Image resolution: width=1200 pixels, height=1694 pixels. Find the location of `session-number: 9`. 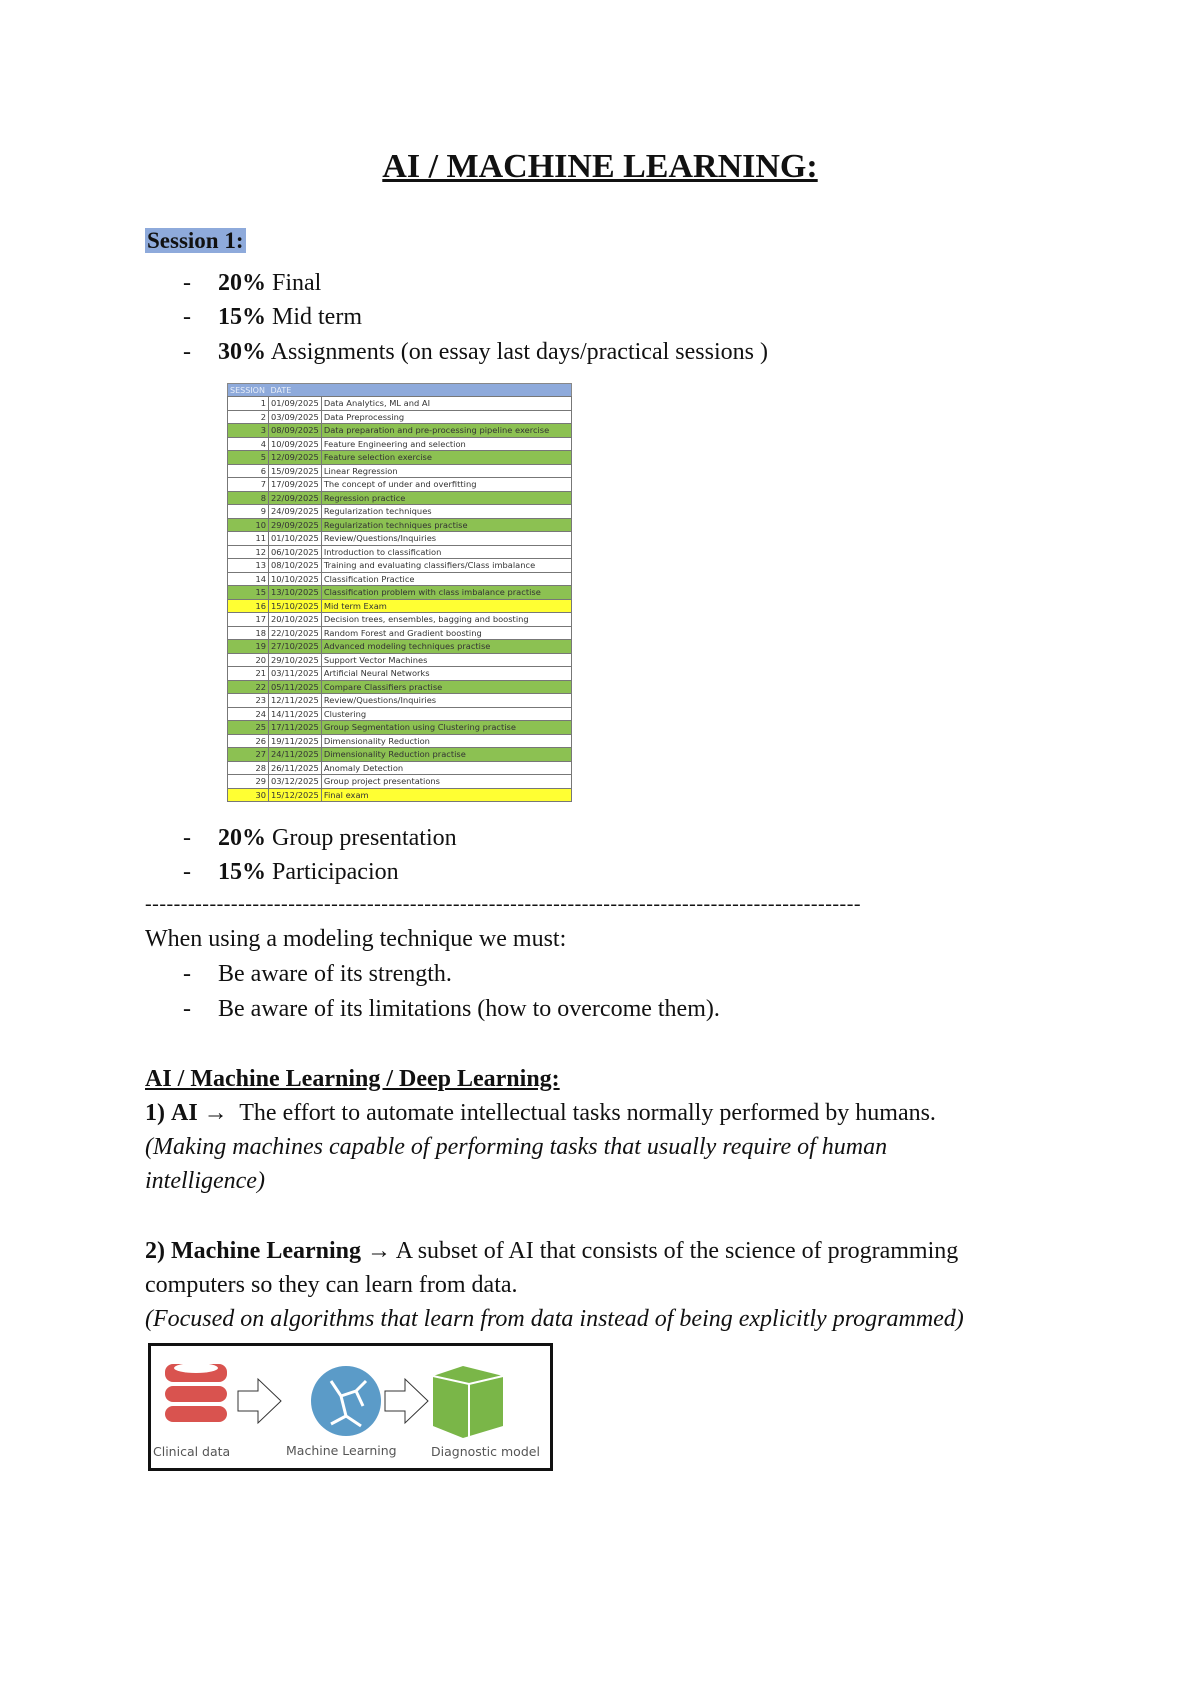

session-number: 9 is located at coordinates (248, 511).